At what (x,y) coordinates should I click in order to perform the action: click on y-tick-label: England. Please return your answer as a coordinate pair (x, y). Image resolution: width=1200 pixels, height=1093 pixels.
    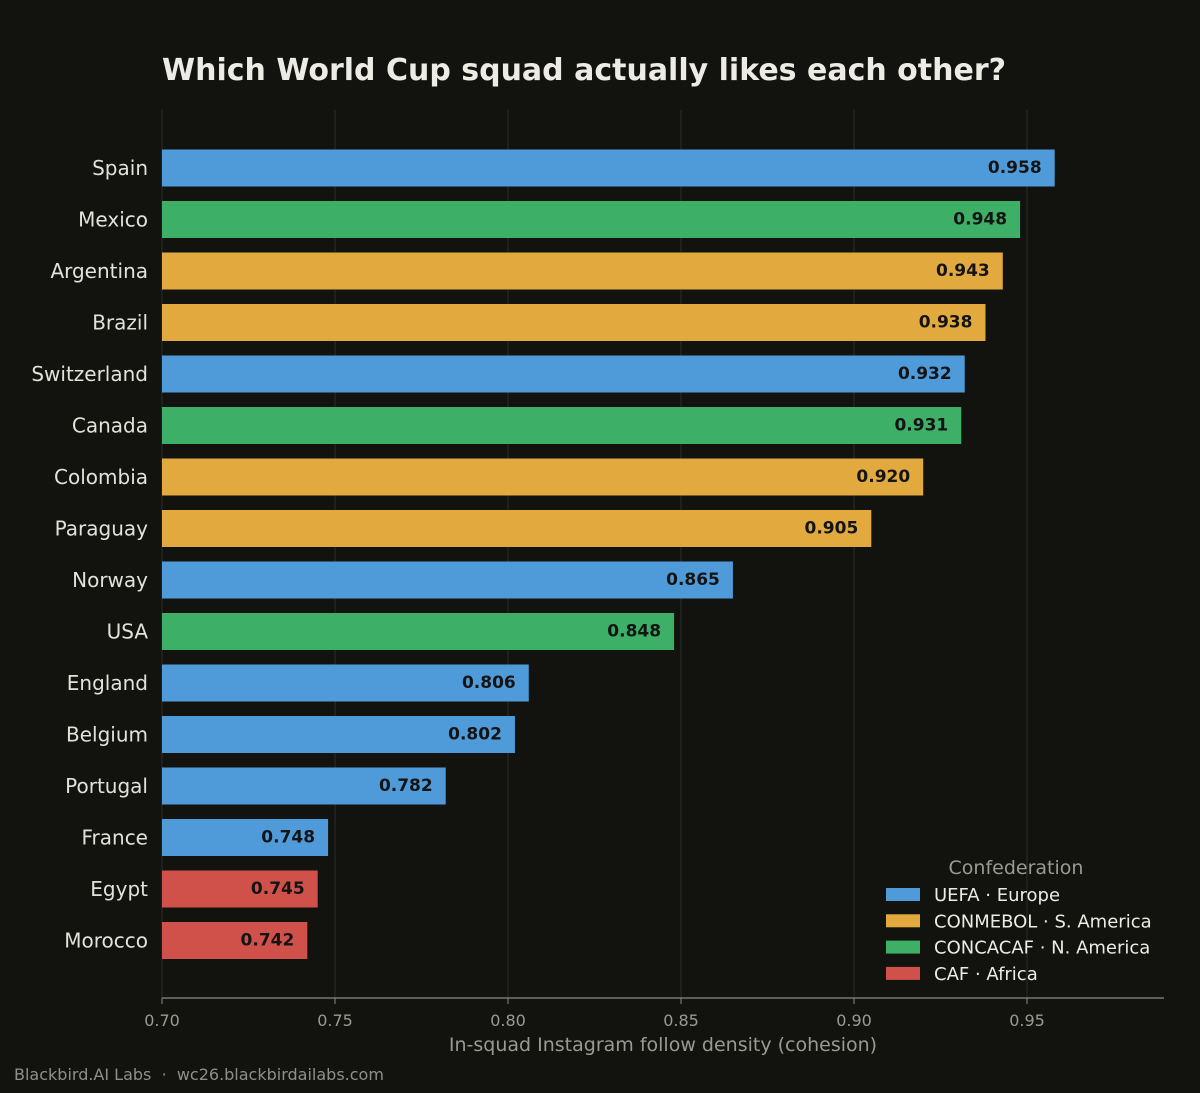
    Looking at the image, I should click on (107, 683).